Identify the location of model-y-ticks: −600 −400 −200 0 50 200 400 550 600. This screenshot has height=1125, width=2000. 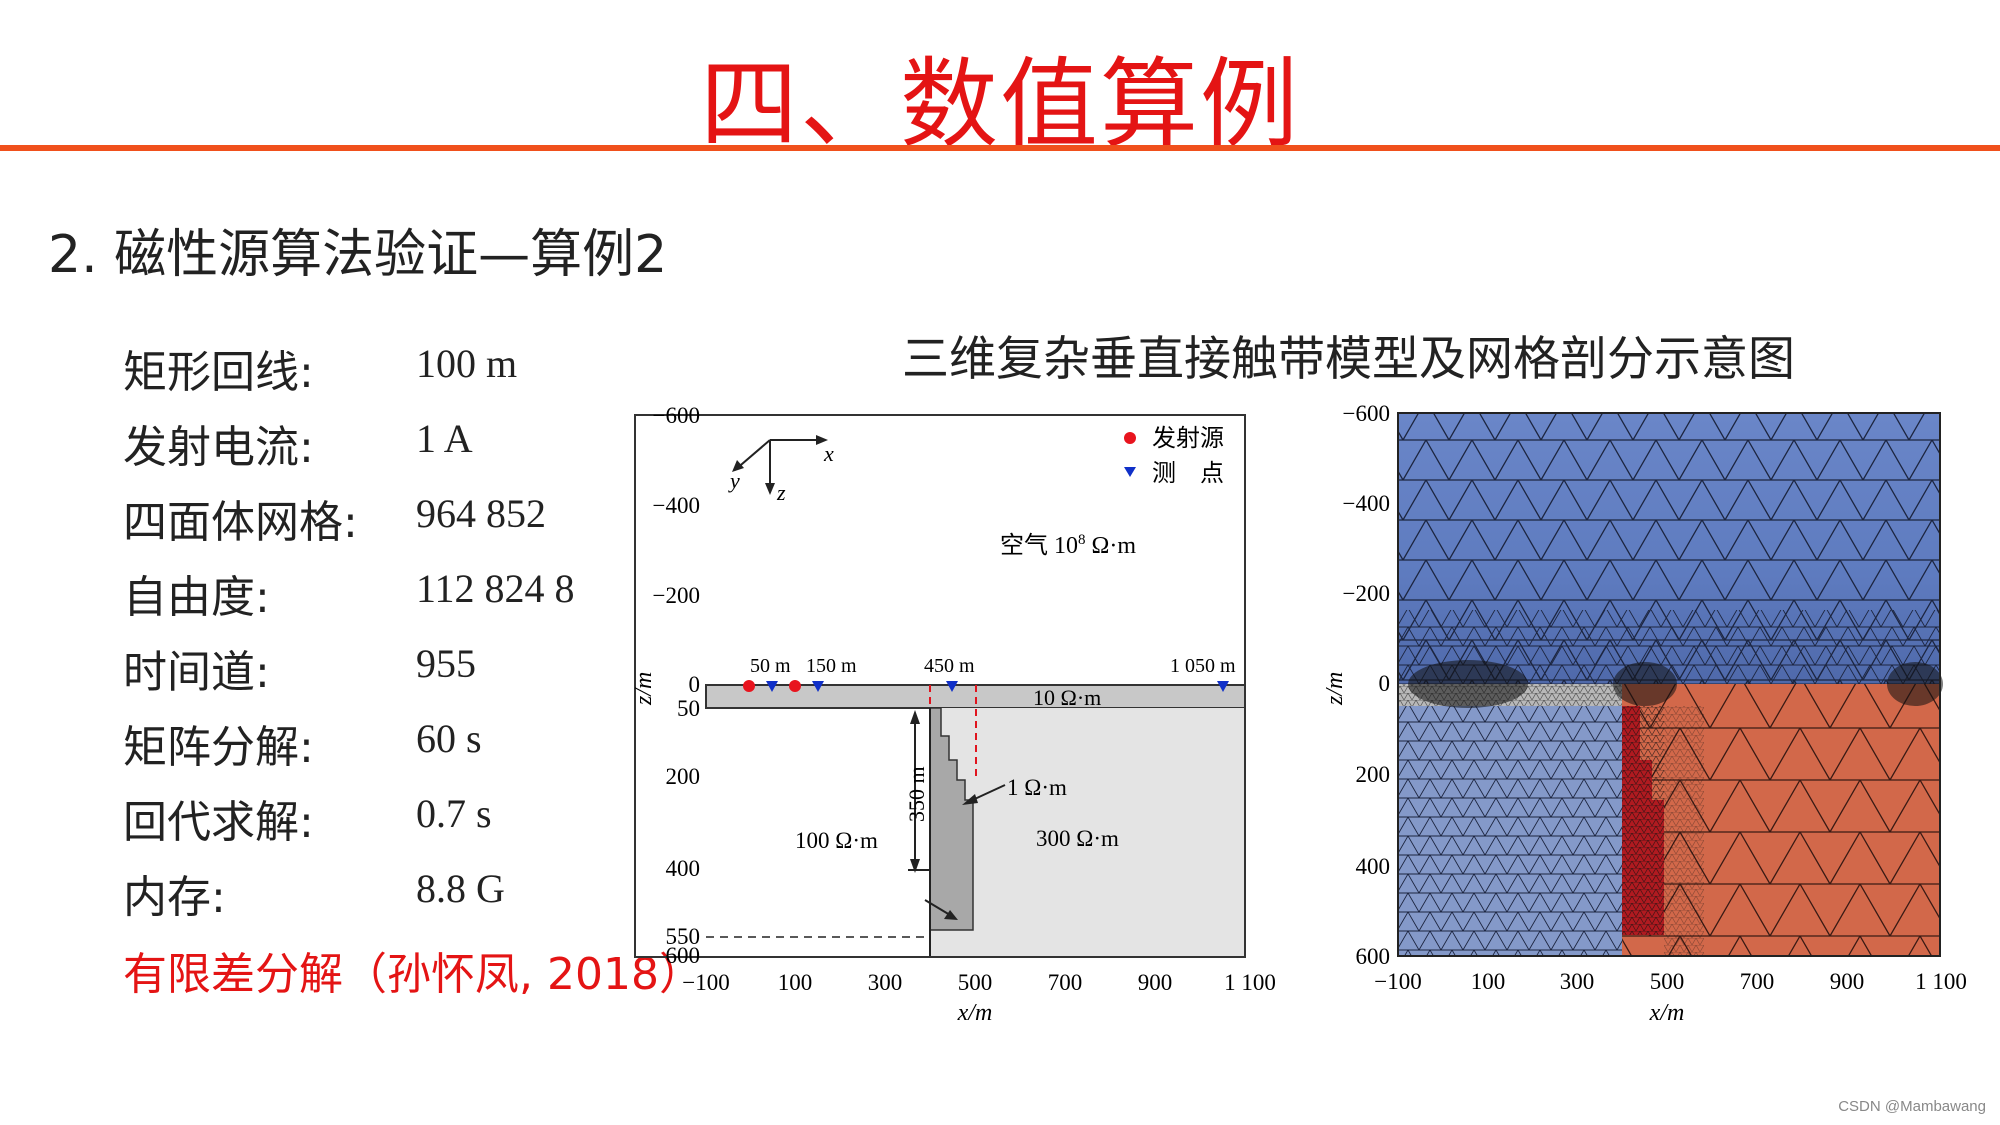
(676, 685).